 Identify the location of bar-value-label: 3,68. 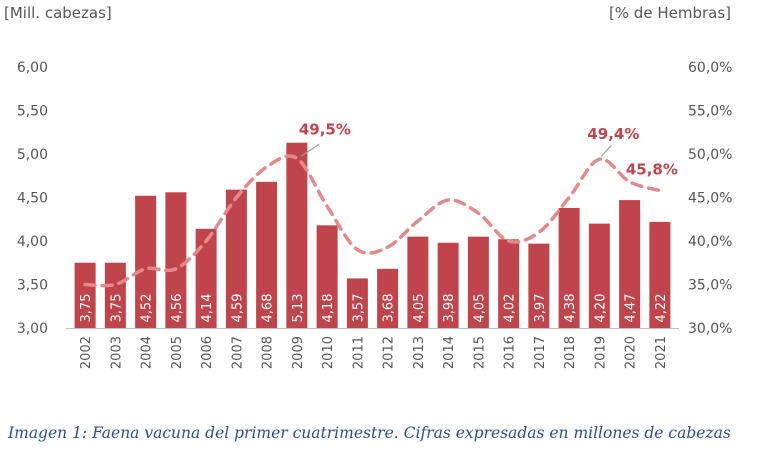
(389, 308).